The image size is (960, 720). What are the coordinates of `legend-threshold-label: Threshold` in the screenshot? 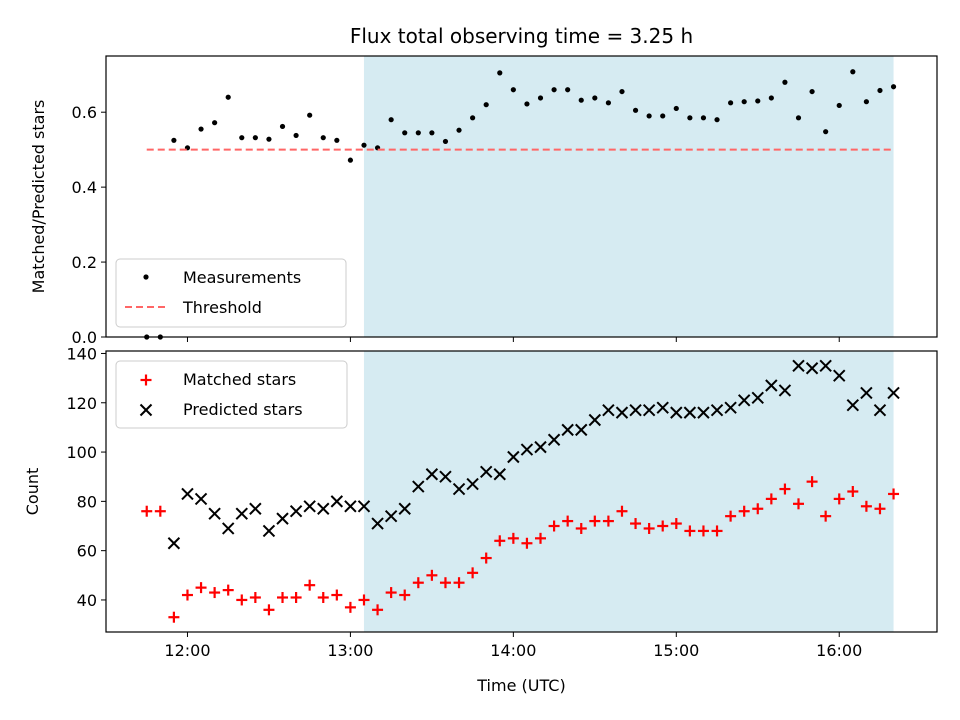 It's located at (222, 307).